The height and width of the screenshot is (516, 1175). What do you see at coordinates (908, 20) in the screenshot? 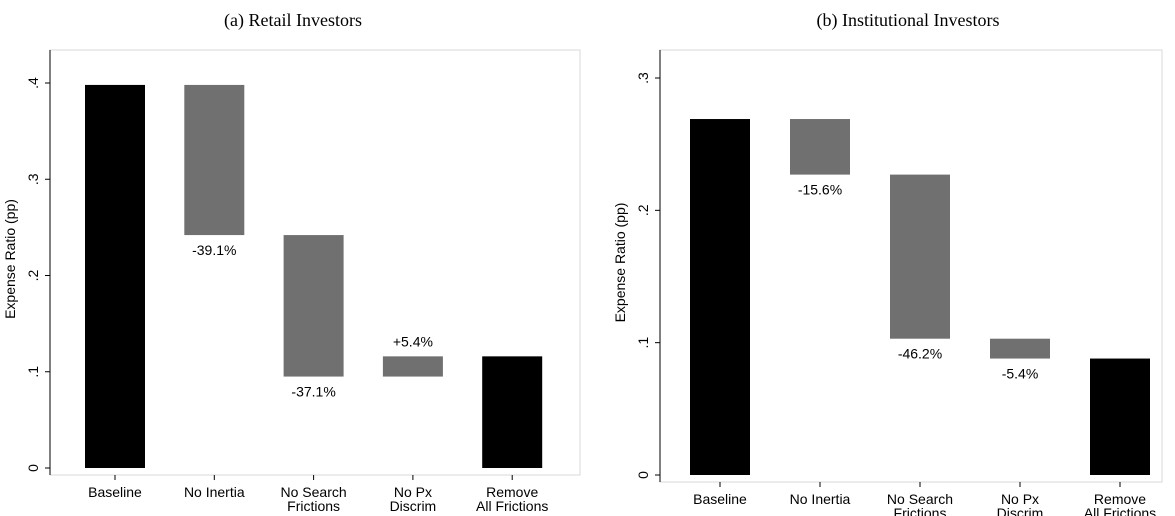
I see `chart-title: (b) Institutional Investors` at bounding box center [908, 20].